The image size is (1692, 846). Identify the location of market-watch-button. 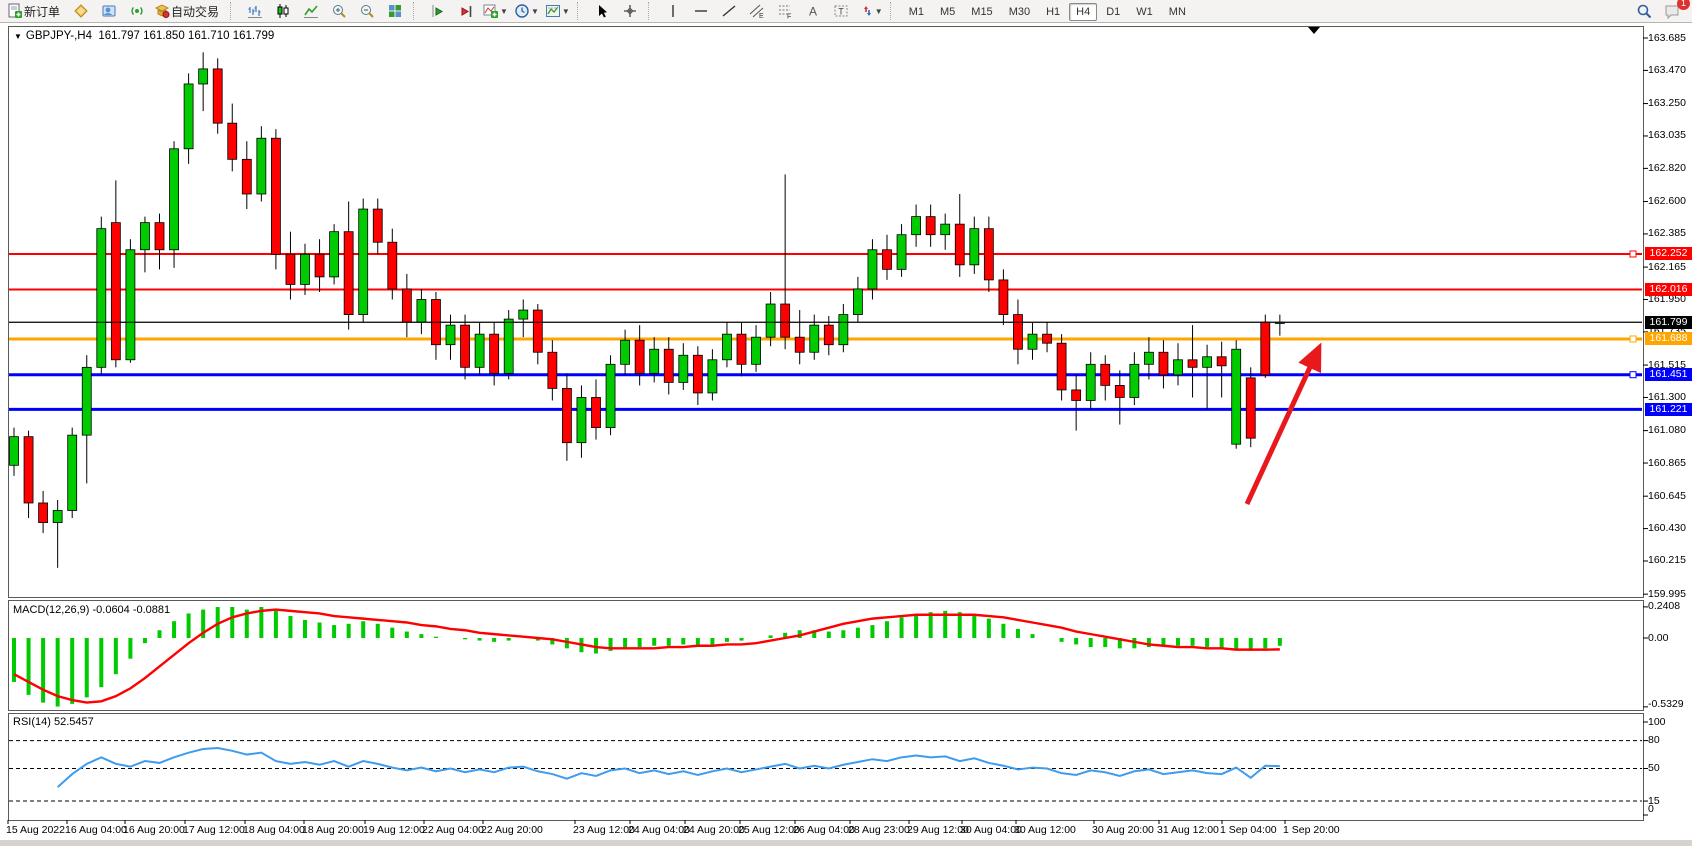
(81, 11).